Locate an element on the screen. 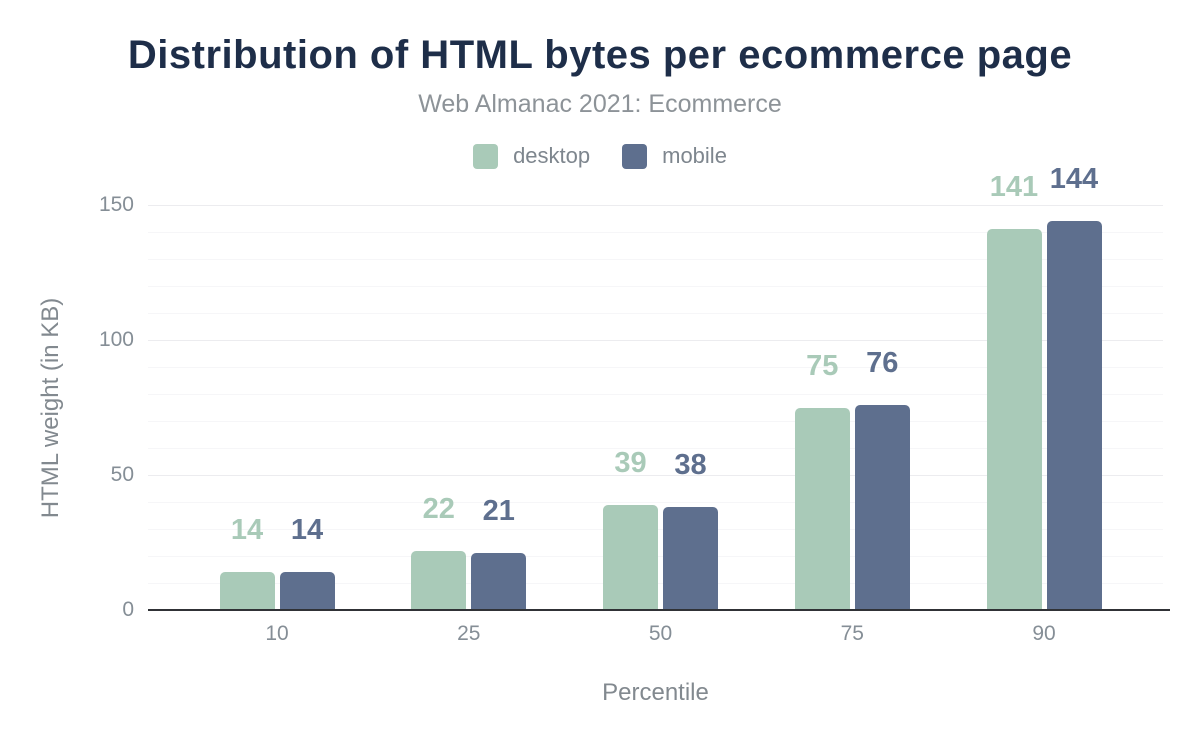  bar-value-label-desktop-p75: 75 is located at coordinates (822, 365).